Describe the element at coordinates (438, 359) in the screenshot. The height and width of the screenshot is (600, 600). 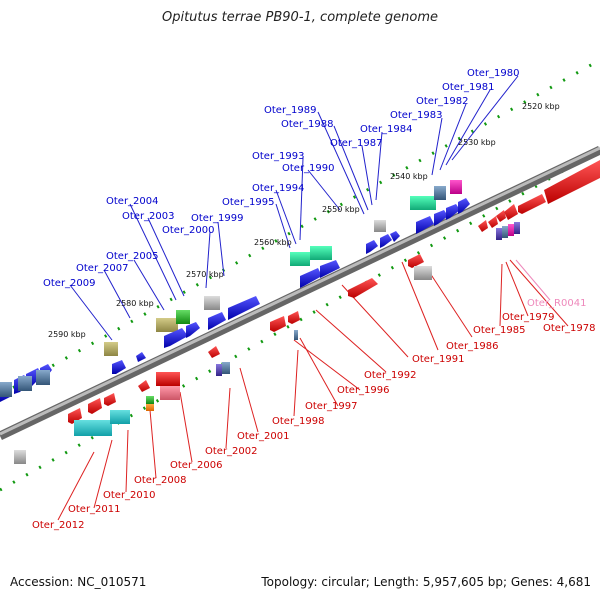
I see `gene-label: Oter_1991` at that location.